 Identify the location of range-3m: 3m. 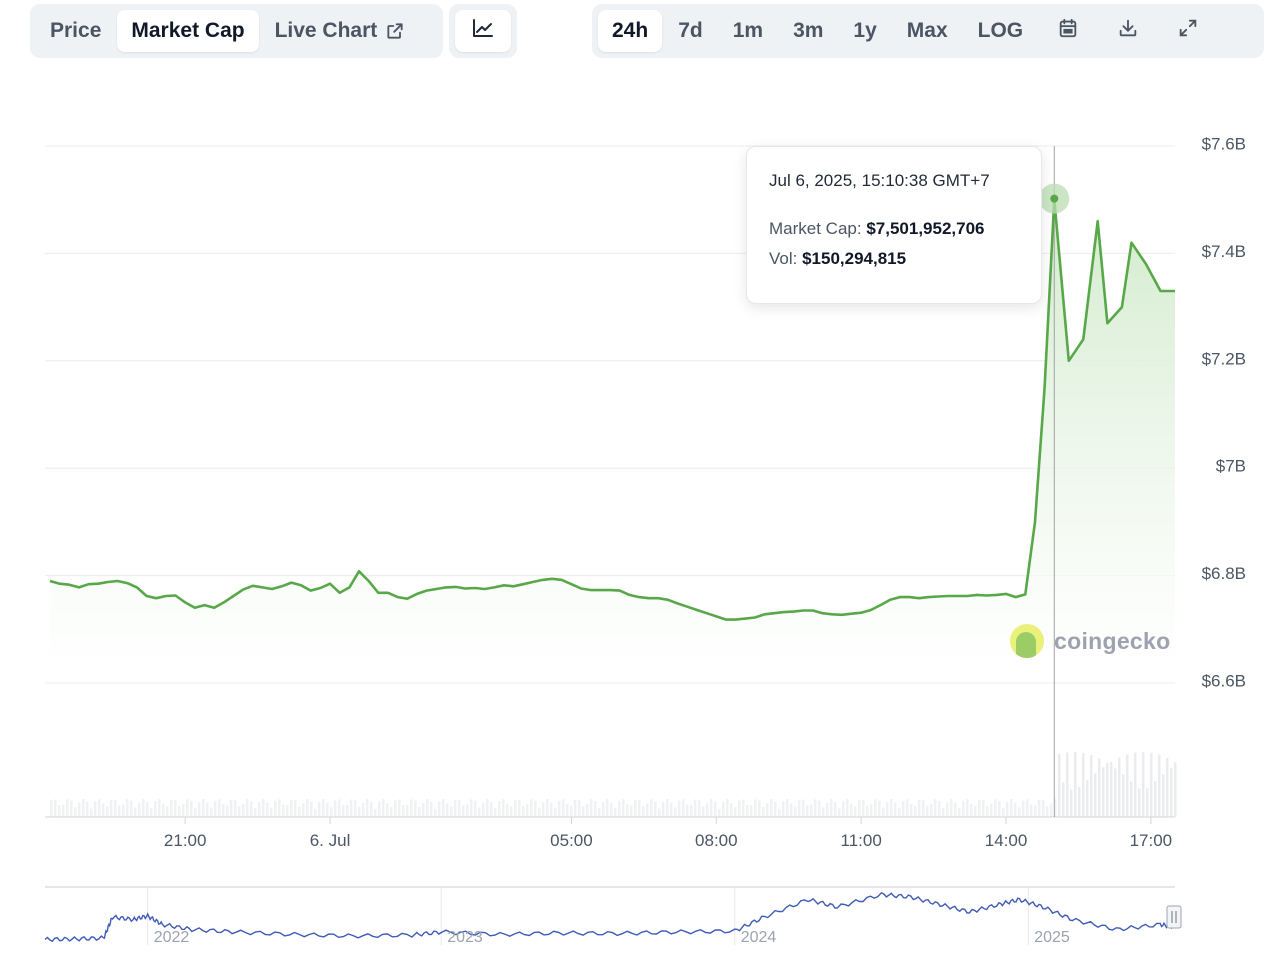
(808, 30).